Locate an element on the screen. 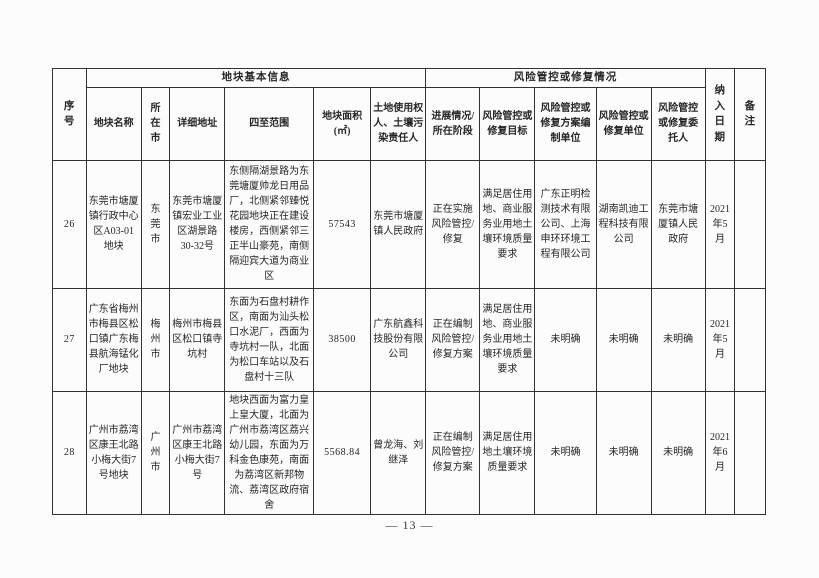 The width and height of the screenshot is (819, 578). cell-area: 5568.84 is located at coordinates (342, 452).